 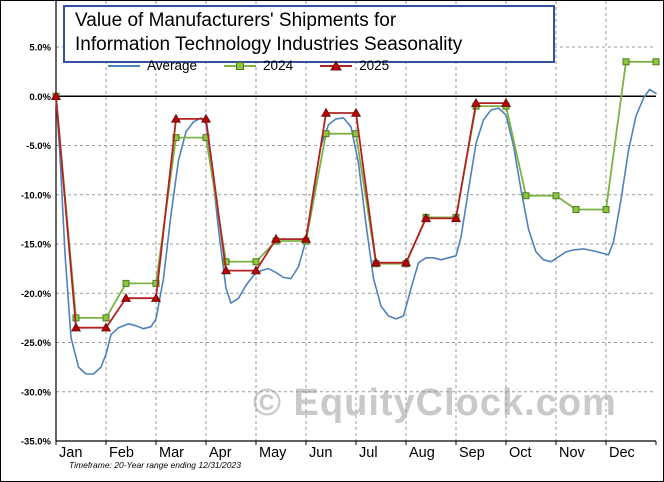 What do you see at coordinates (354, 65) in the screenshot?
I see `legend-item-2025: 2025` at bounding box center [354, 65].